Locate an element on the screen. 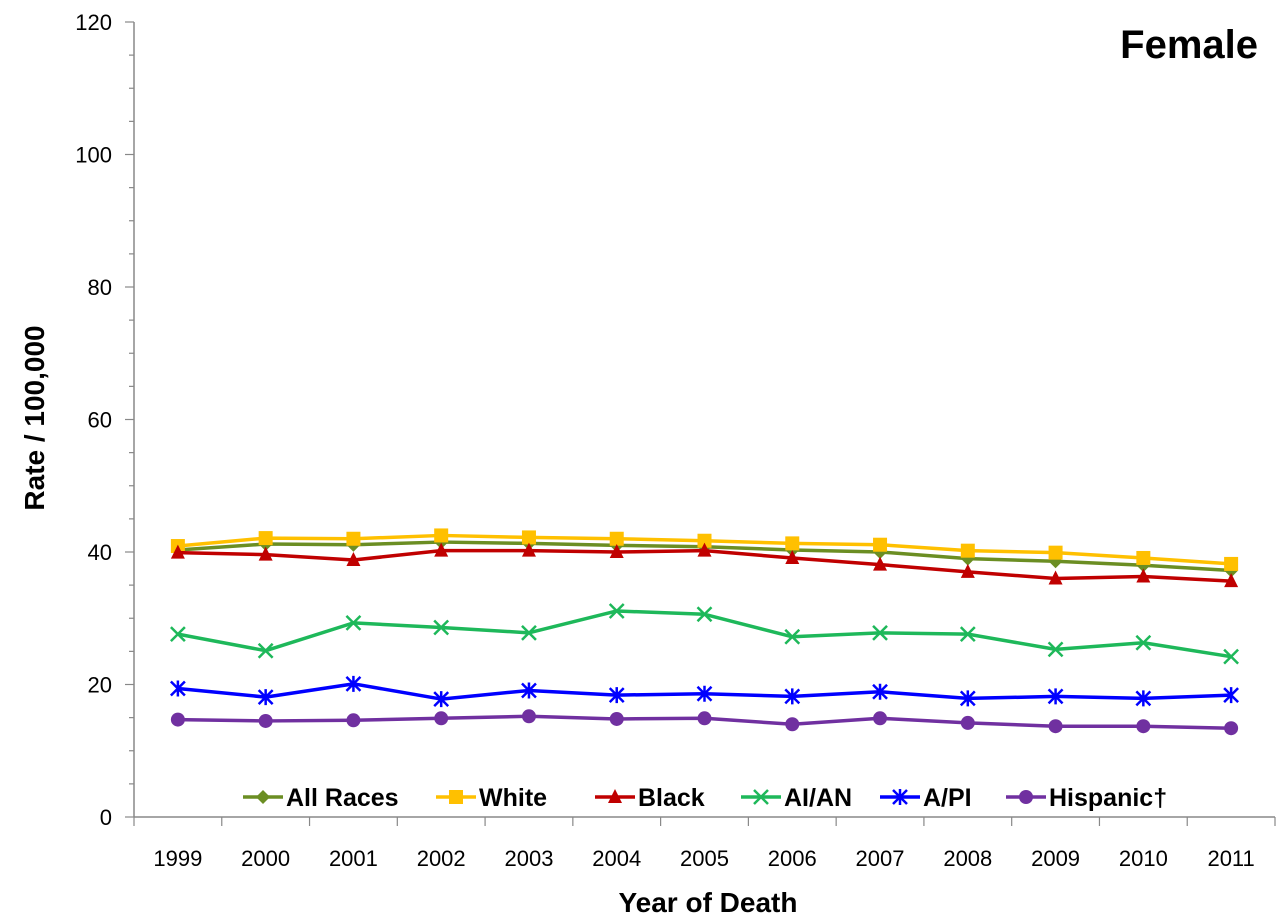 Image resolution: width=1282 pixels, height=920 pixels. series-line is located at coordinates (704, 634).